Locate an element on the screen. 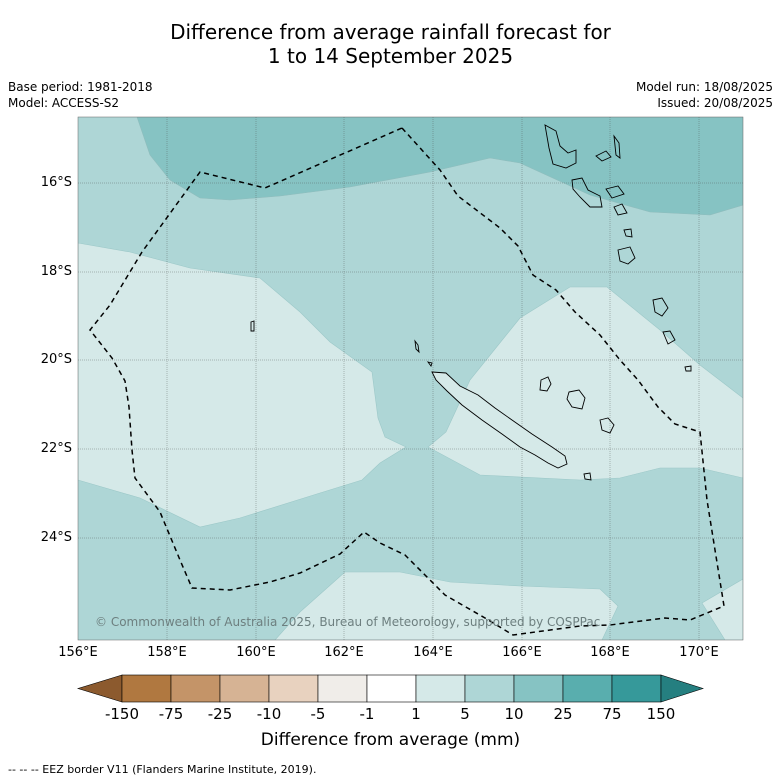 Image resolution: width=781 pixels, height=781 pixels. aneityum is located at coordinates (669, 337).